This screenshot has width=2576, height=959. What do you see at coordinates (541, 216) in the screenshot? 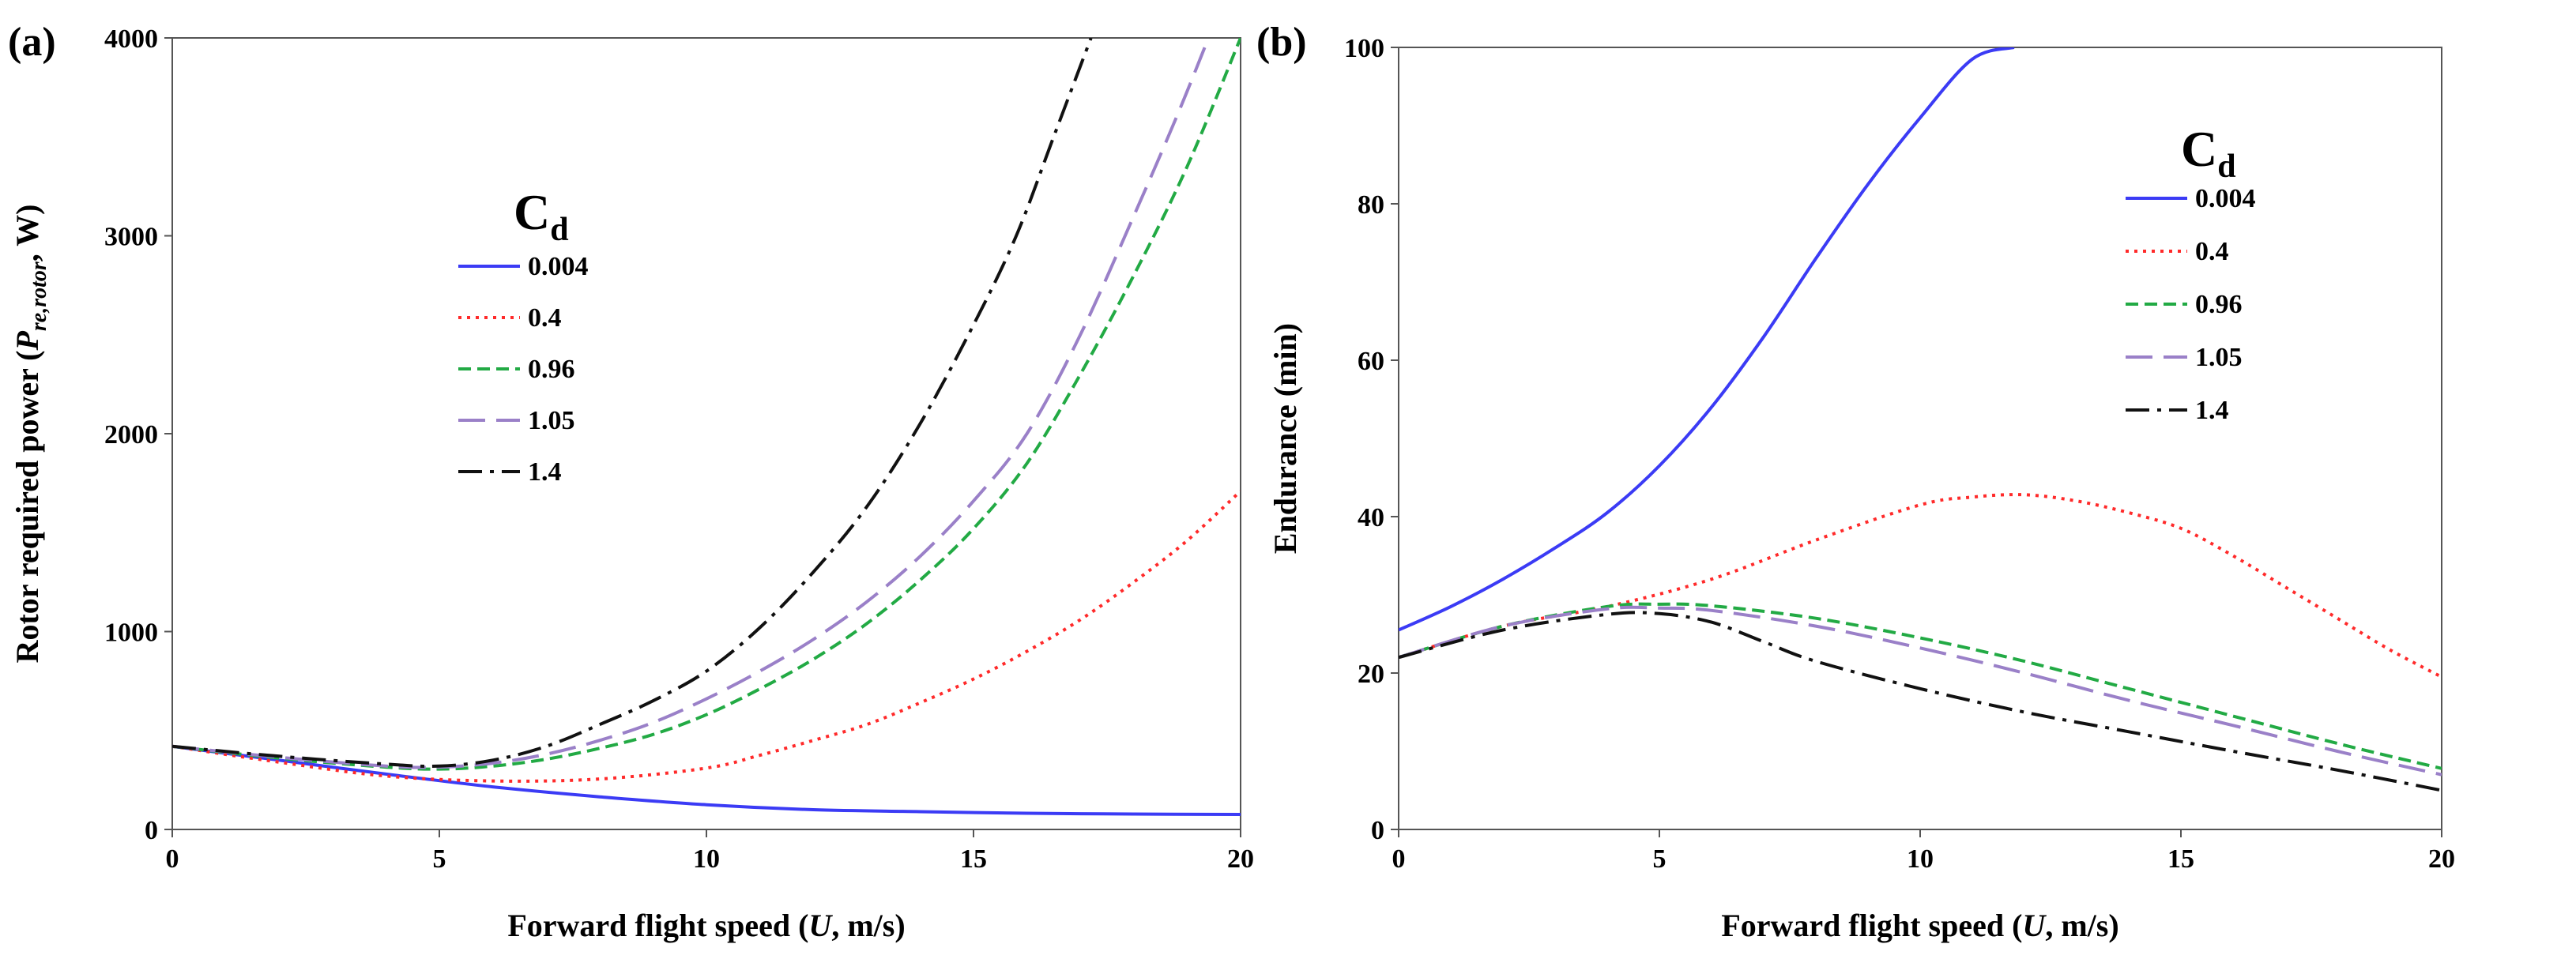
I see `chart-a-legend-title: Cd` at bounding box center [541, 216].